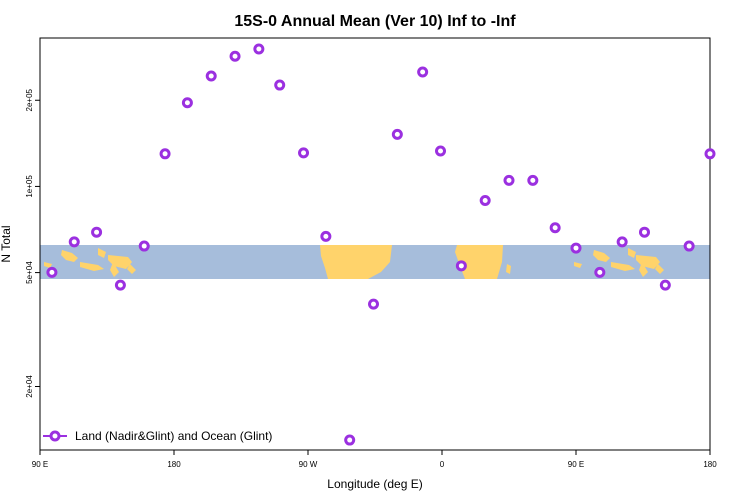  What do you see at coordinates (29, 99) in the screenshot?
I see `y-tick-label: 2e+05` at bounding box center [29, 99].